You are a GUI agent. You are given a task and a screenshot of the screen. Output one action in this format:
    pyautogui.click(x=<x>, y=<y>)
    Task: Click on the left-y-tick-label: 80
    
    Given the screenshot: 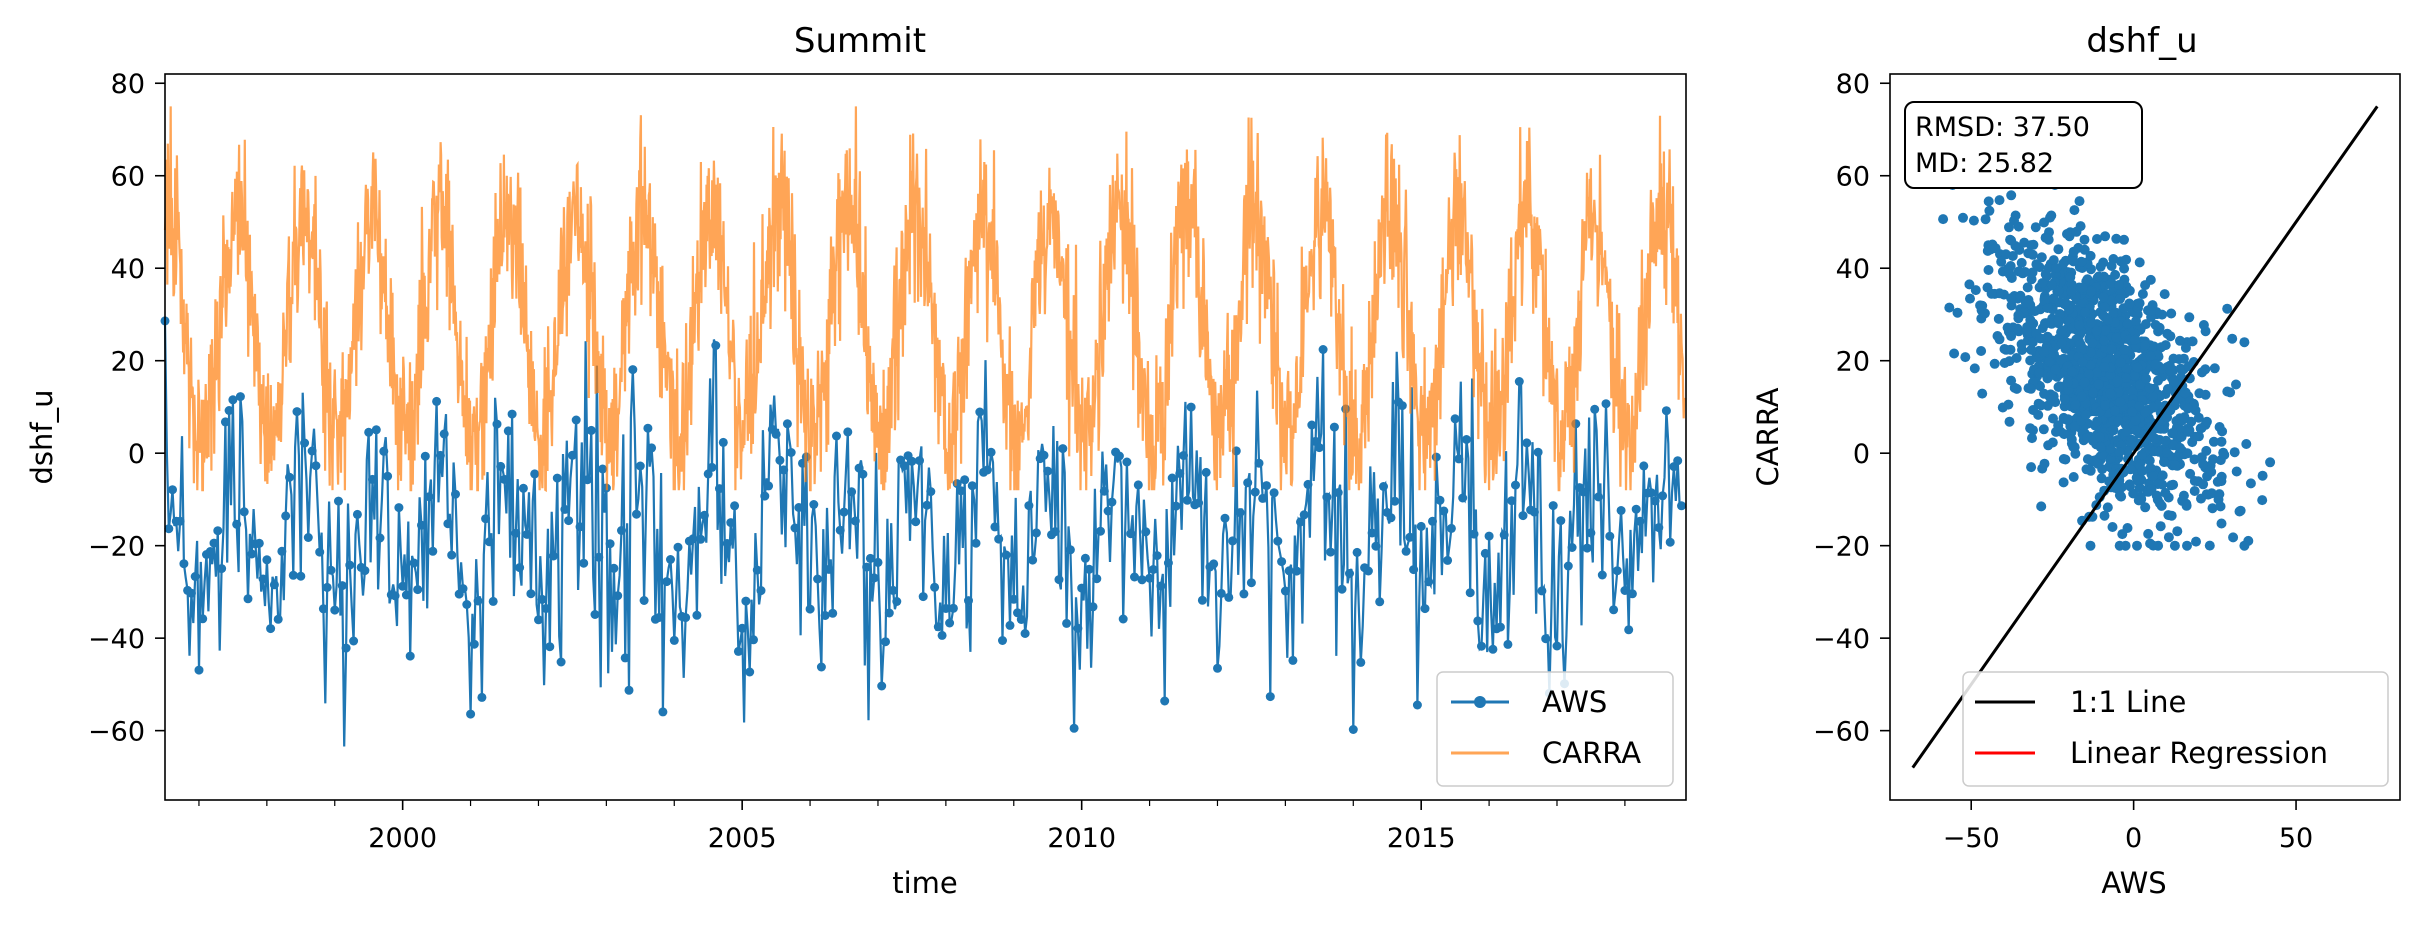 What is the action you would take?
    pyautogui.click(x=128, y=84)
    